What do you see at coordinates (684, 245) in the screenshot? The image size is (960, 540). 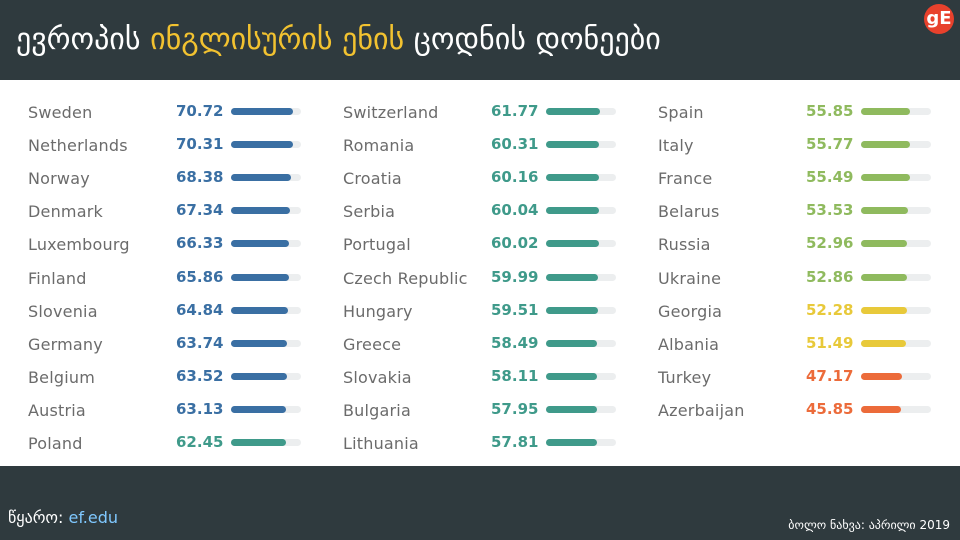 I see `country-label: Russia` at bounding box center [684, 245].